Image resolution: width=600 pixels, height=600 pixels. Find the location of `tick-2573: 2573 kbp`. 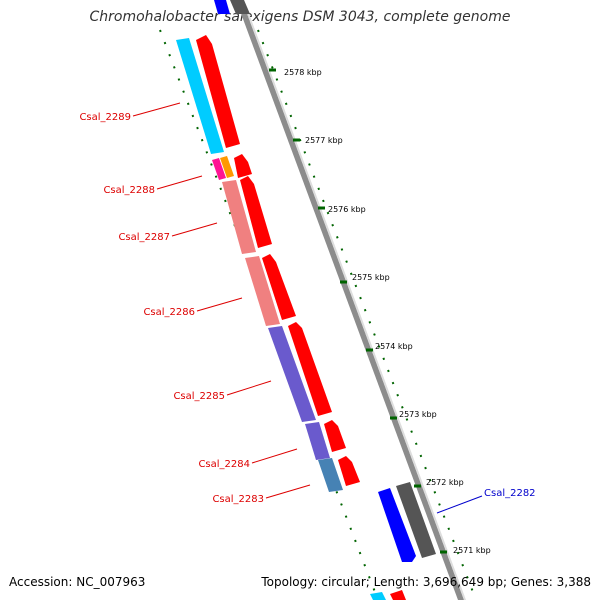

tick-2573: 2573 kbp is located at coordinates (413, 415).